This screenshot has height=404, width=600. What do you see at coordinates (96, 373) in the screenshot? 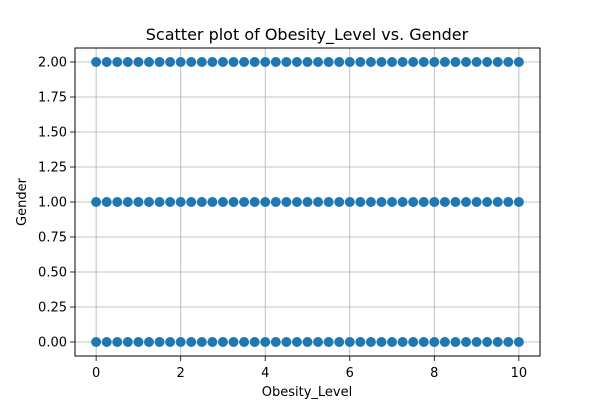
I see `x-tick-label: 0` at bounding box center [96, 373].